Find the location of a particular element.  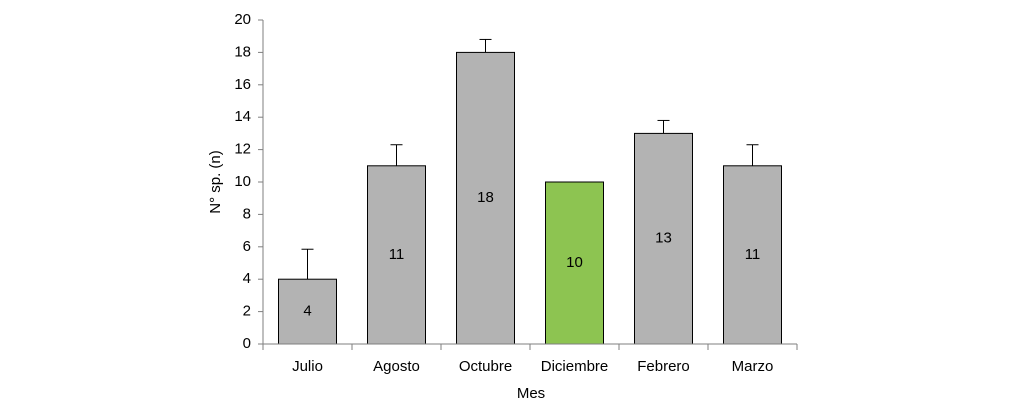

x-tick-label: Diciembre is located at coordinates (575, 366).